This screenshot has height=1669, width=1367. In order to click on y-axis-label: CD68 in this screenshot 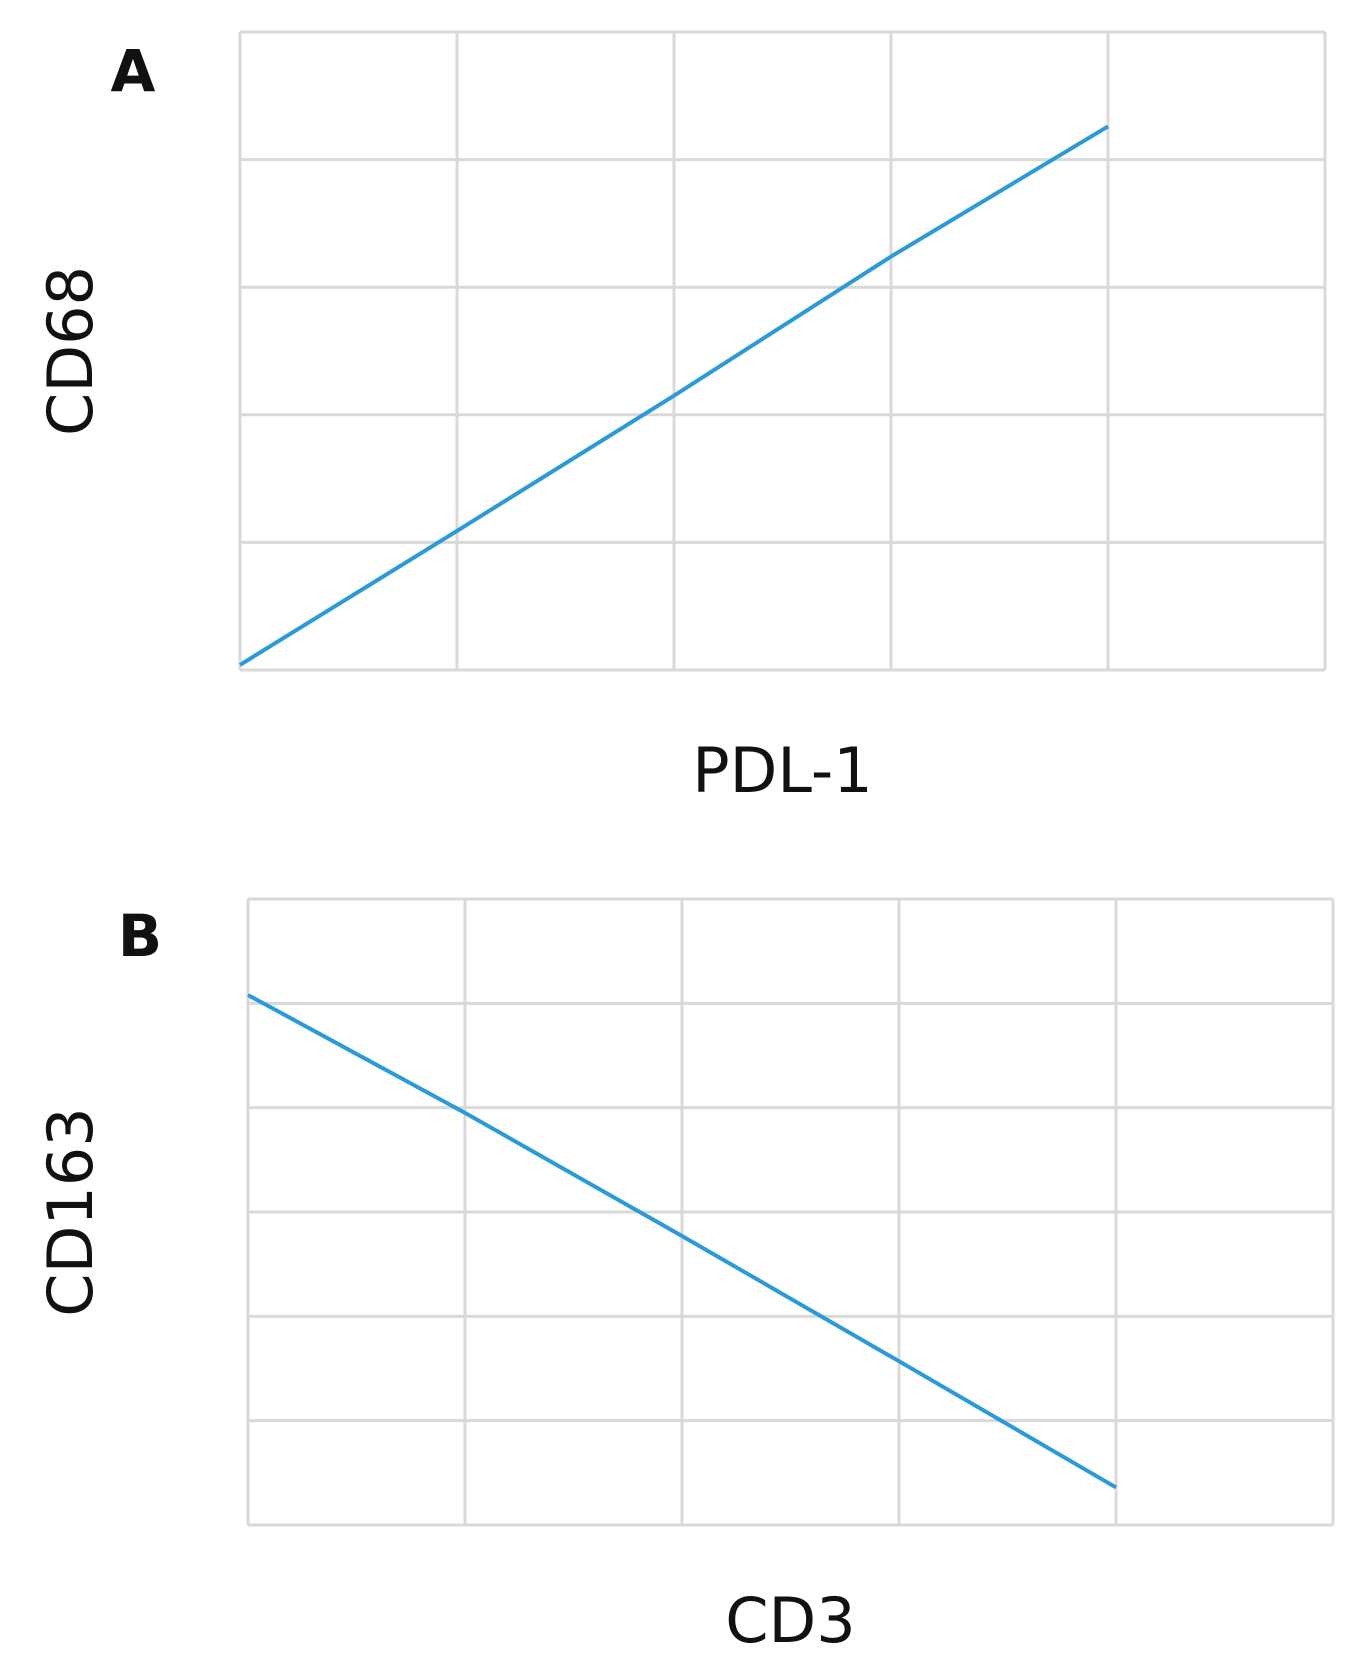, I will do `click(70, 351)`.